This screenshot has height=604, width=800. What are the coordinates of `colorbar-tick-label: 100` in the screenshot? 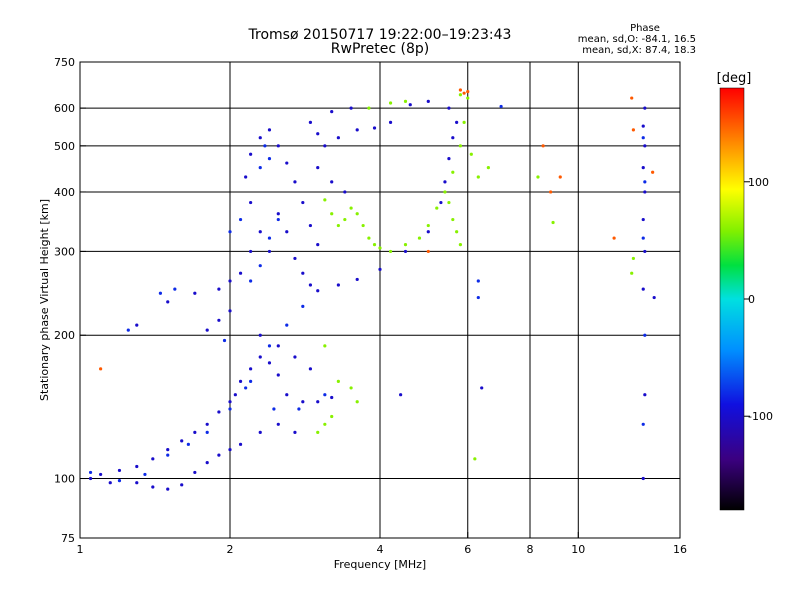 It's located at (758, 182).